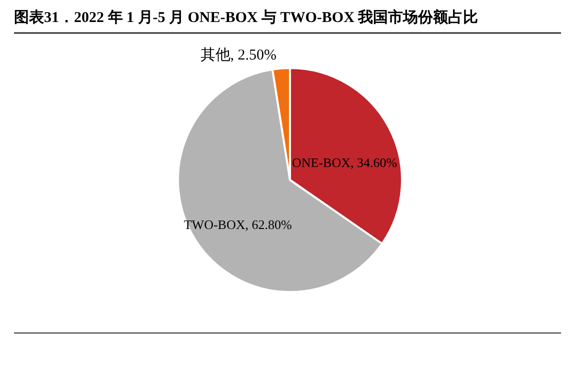 Image resolution: width=575 pixels, height=367 pixels. Describe the element at coordinates (344, 163) in the screenshot. I see `slice-label: ONE-BOX, 34.60%` at that location.